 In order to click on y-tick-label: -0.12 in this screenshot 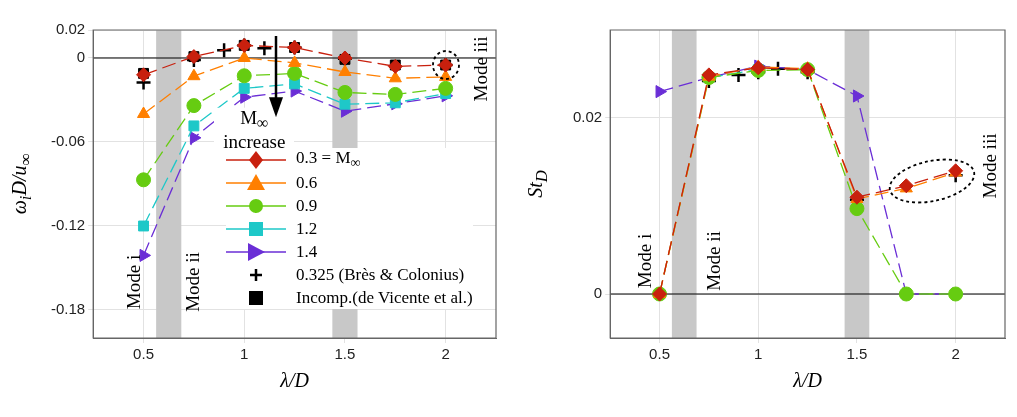, I will do `click(68, 225)`.